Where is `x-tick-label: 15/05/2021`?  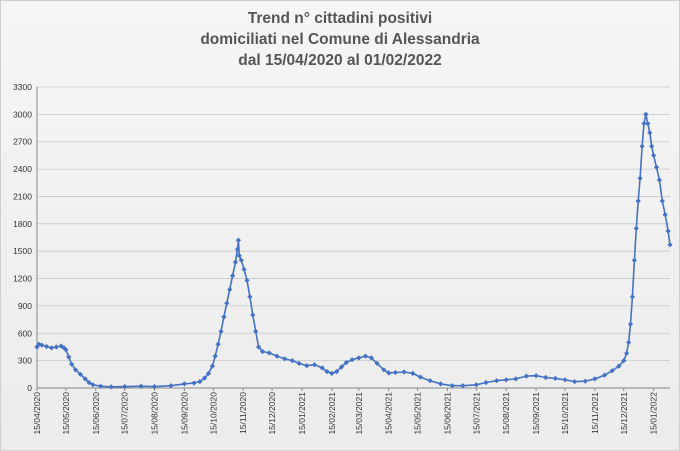 x-tick-label: 15/05/2021 is located at coordinates (418, 413).